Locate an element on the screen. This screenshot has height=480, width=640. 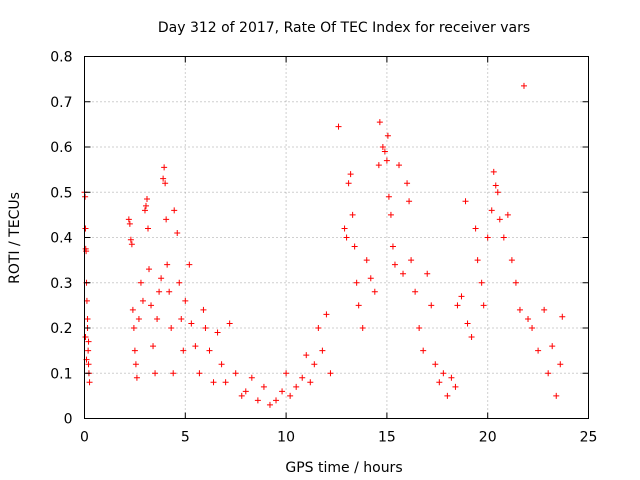
x-tick-label: 5 is located at coordinates (185, 438).